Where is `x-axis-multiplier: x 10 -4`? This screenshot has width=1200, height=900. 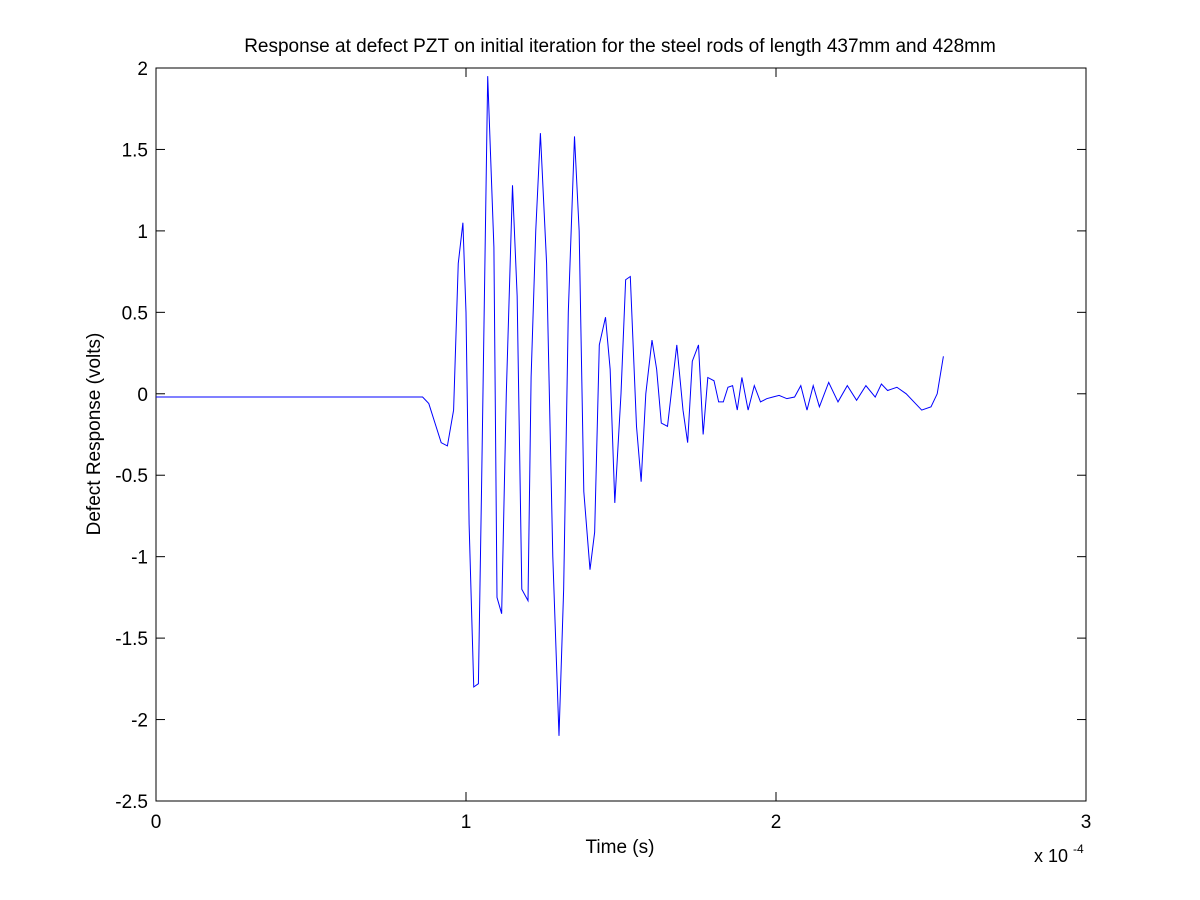
x-axis-multiplier: x 10 -4 is located at coordinates (1059, 854).